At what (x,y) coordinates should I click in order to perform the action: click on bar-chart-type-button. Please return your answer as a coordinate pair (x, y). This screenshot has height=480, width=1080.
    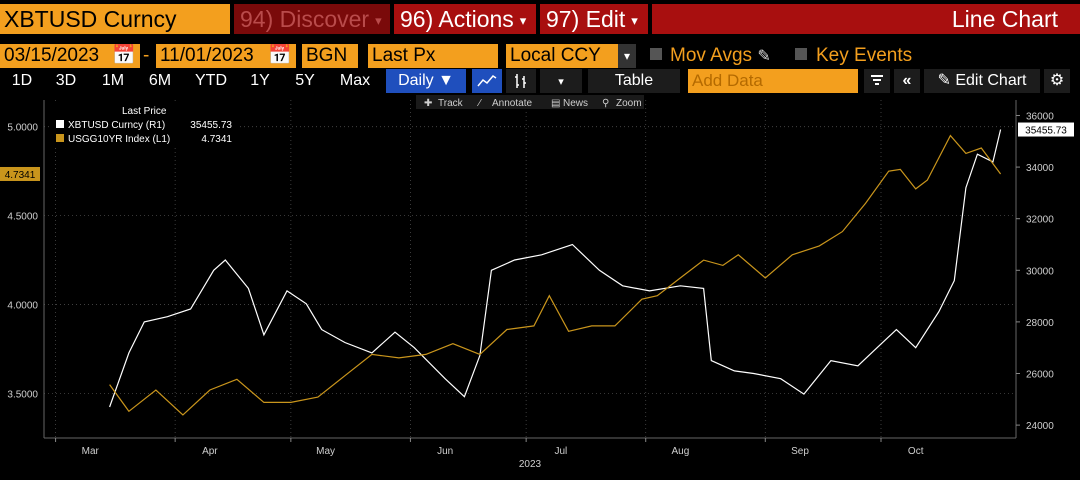
    Looking at the image, I should click on (521, 81).